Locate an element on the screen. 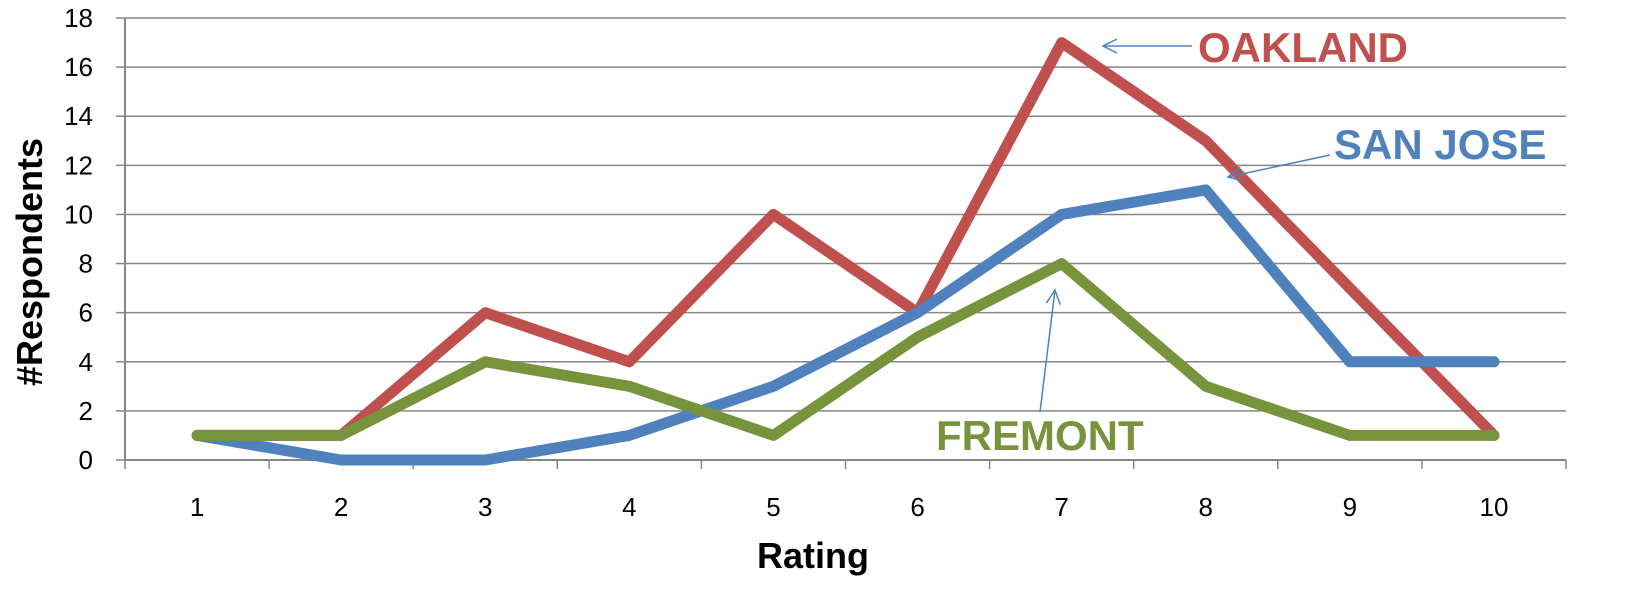 This screenshot has width=1647, height=606. x-tick-label: 9 is located at coordinates (1350, 507).